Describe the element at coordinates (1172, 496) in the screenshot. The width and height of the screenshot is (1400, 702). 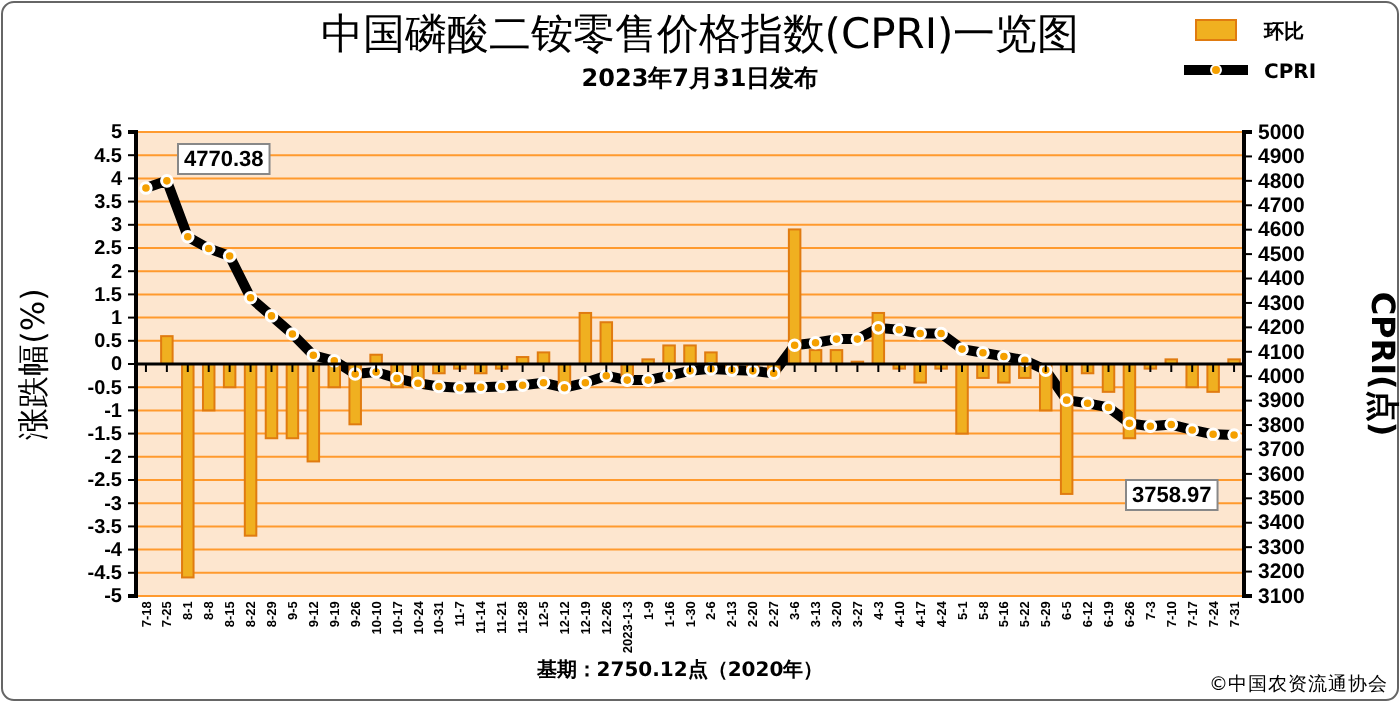
I see `annotation: 3758.97` at that location.